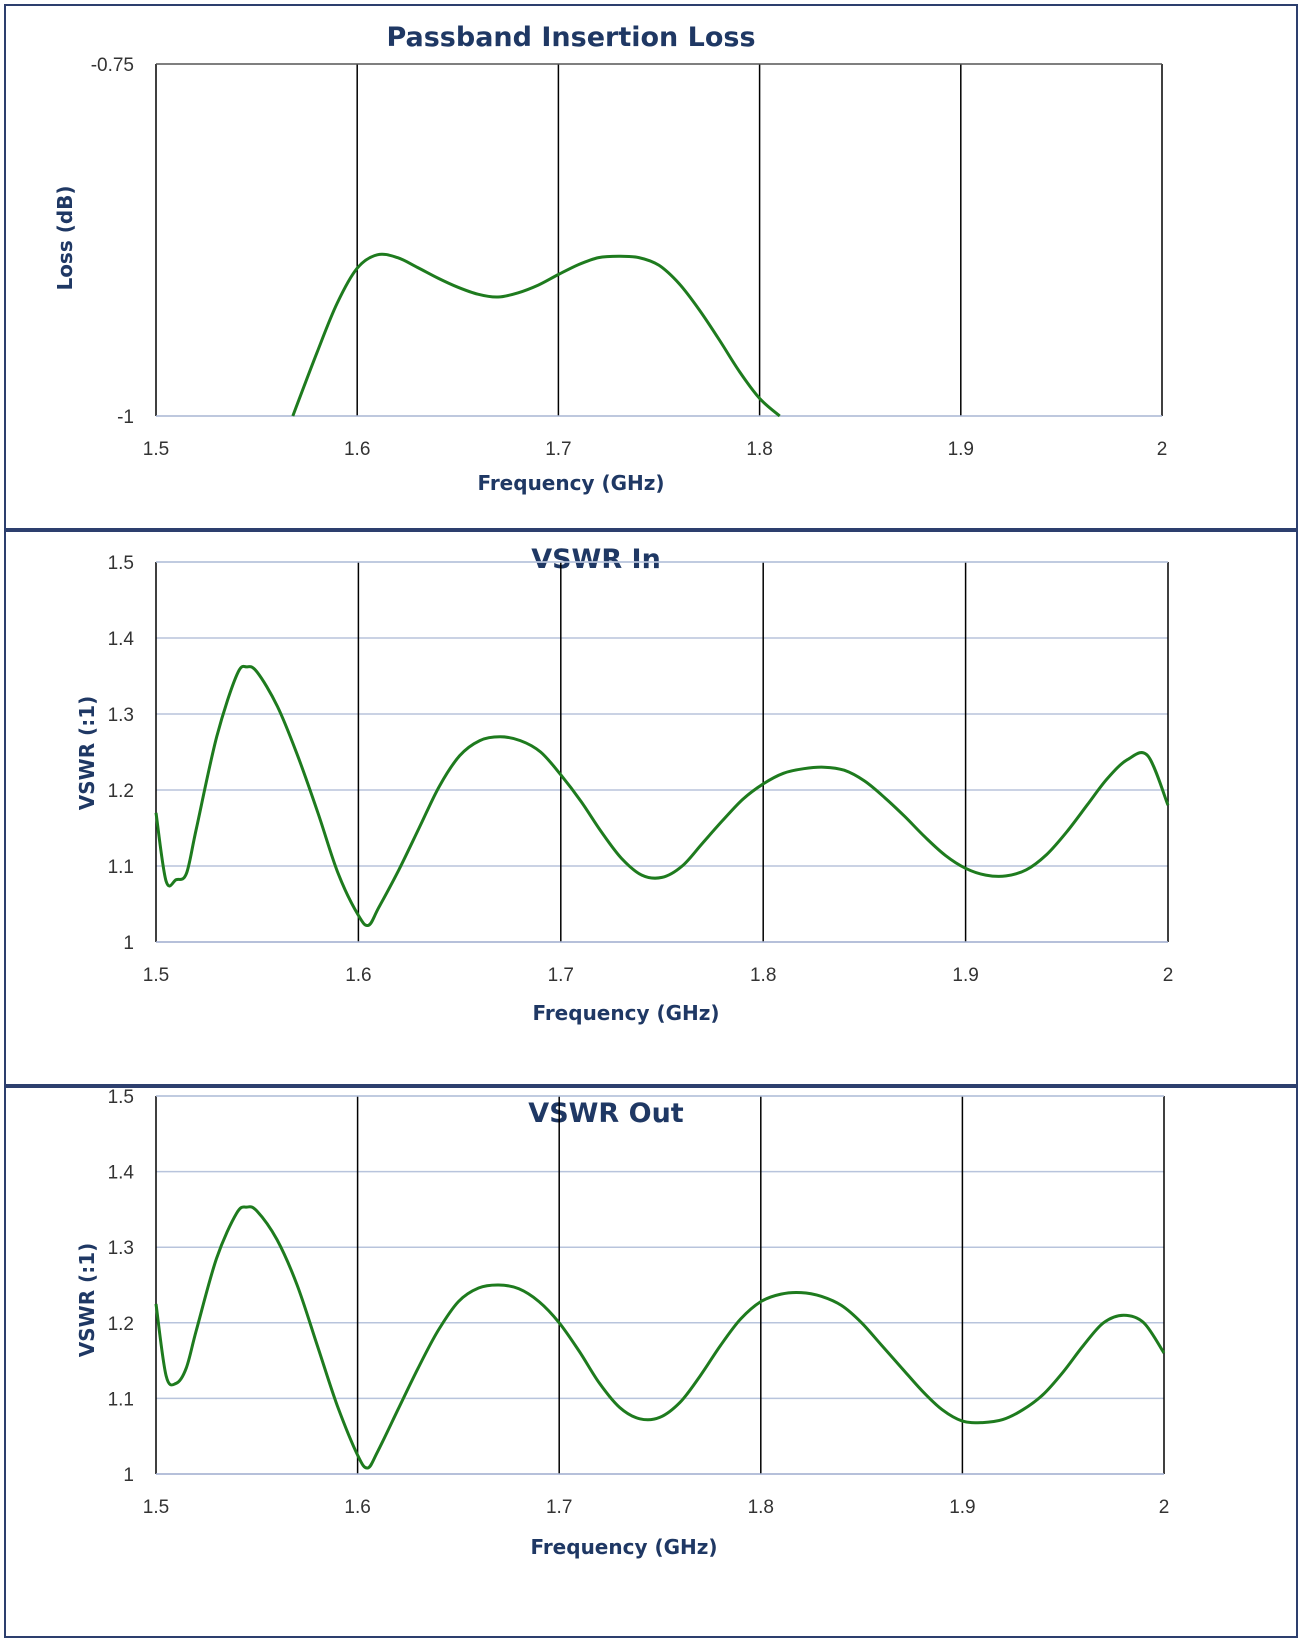 This screenshot has height=1640, width=1302. Describe the element at coordinates (570, 37) in the screenshot. I see `chart-title: Passband Insertion Loss` at that location.